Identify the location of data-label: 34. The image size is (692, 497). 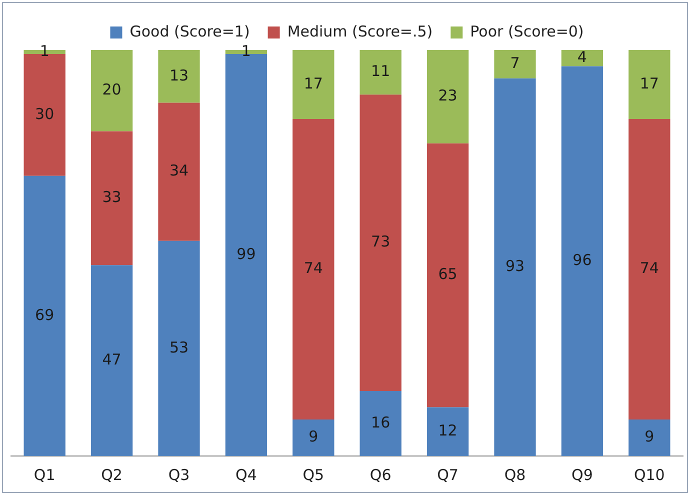
(179, 171).